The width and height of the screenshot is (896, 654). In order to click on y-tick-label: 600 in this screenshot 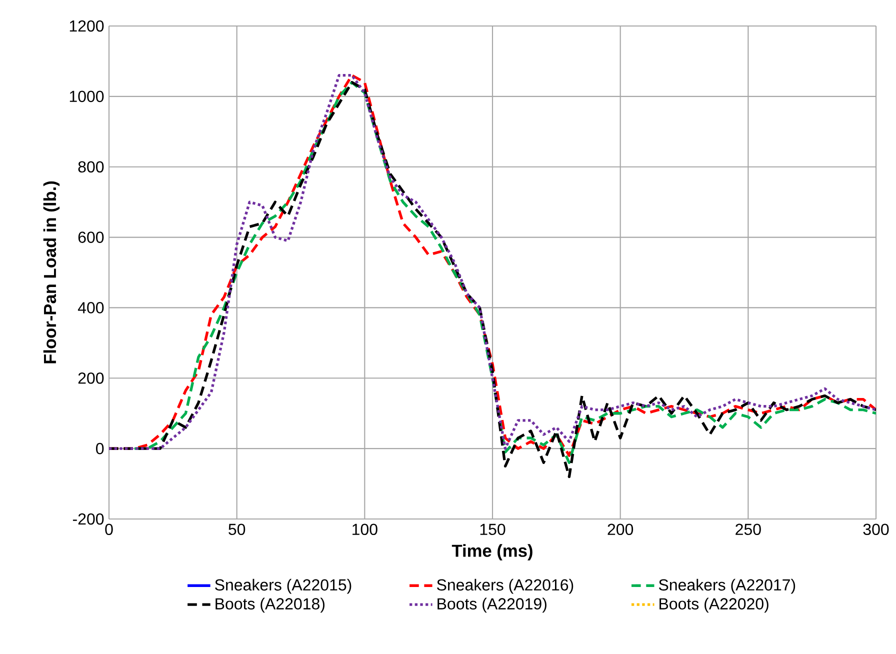, I will do `click(91, 237)`.